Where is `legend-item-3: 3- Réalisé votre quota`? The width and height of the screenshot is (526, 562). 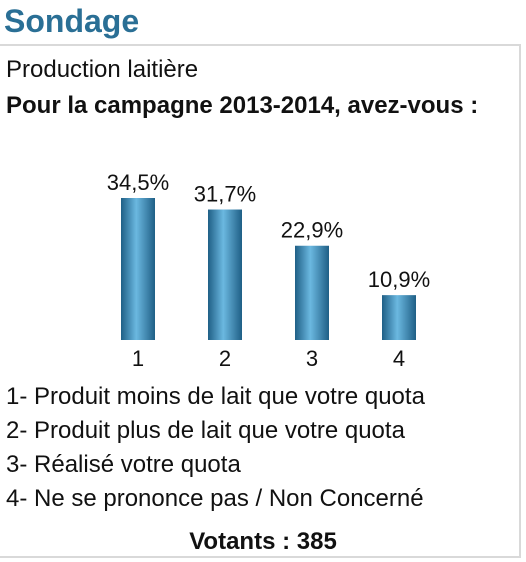 legend-item-3: 3- Réalisé votre quota is located at coordinates (123, 464).